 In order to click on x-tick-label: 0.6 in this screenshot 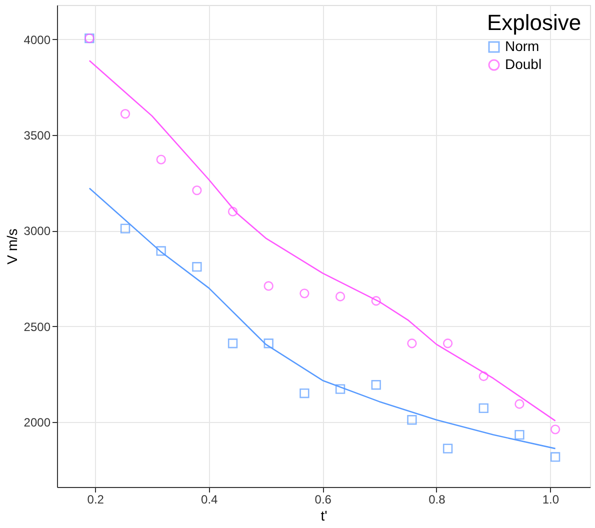, I will do `click(323, 499)`.